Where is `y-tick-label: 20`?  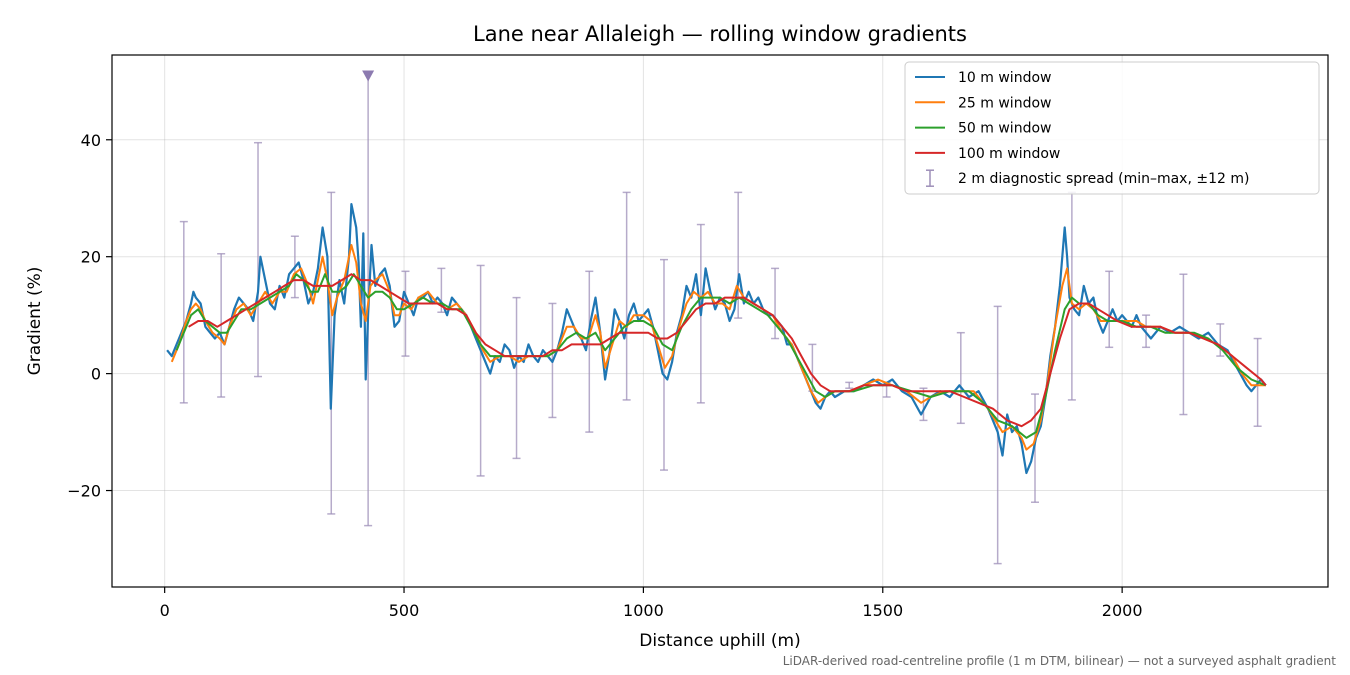 y-tick-label: 20 is located at coordinates (91, 257).